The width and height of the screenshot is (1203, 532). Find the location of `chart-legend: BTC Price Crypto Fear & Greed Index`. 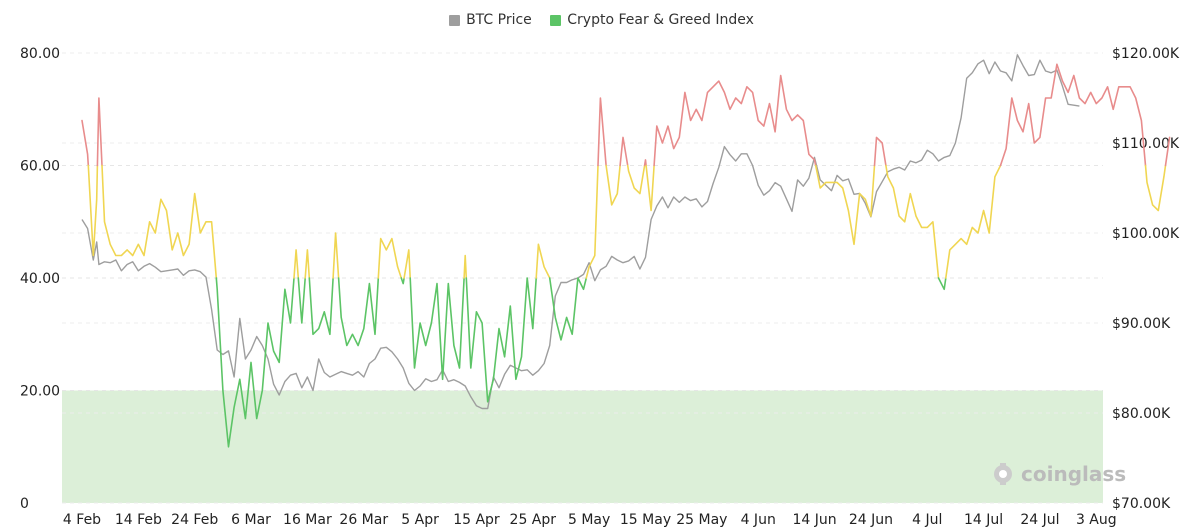

chart-legend: BTC Price Crypto Fear & Greed Index is located at coordinates (601, 21).